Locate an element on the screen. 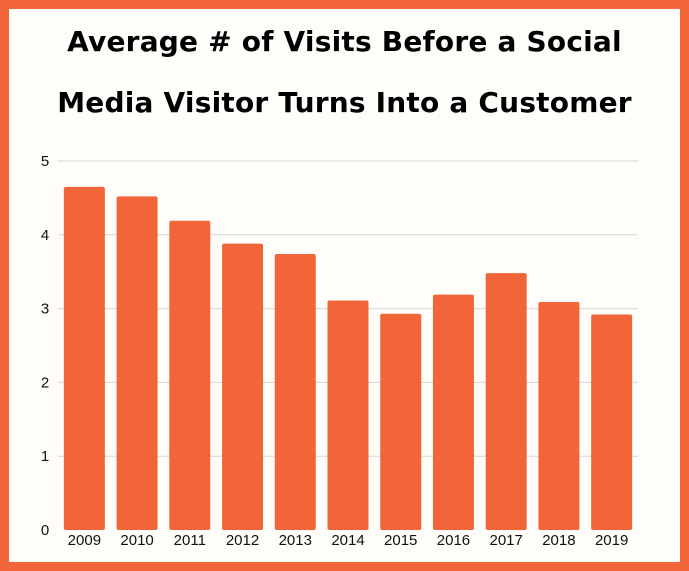  x-tick-label-2010: 2010 is located at coordinates (136, 540).